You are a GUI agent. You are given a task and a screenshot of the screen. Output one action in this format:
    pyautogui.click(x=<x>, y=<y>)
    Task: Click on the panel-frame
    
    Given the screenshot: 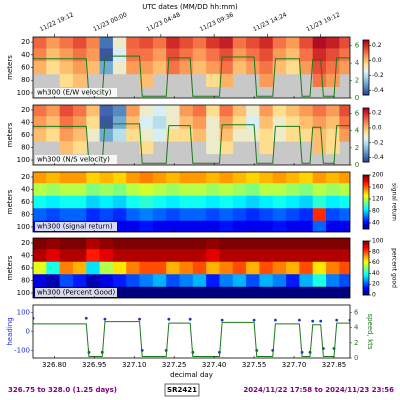 What is the action you would take?
    pyautogui.click(x=191, y=331)
    